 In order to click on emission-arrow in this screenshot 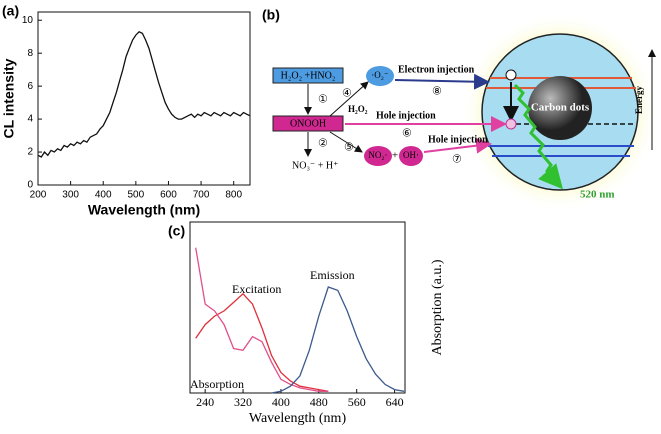, I will do `click(538, 136)`.